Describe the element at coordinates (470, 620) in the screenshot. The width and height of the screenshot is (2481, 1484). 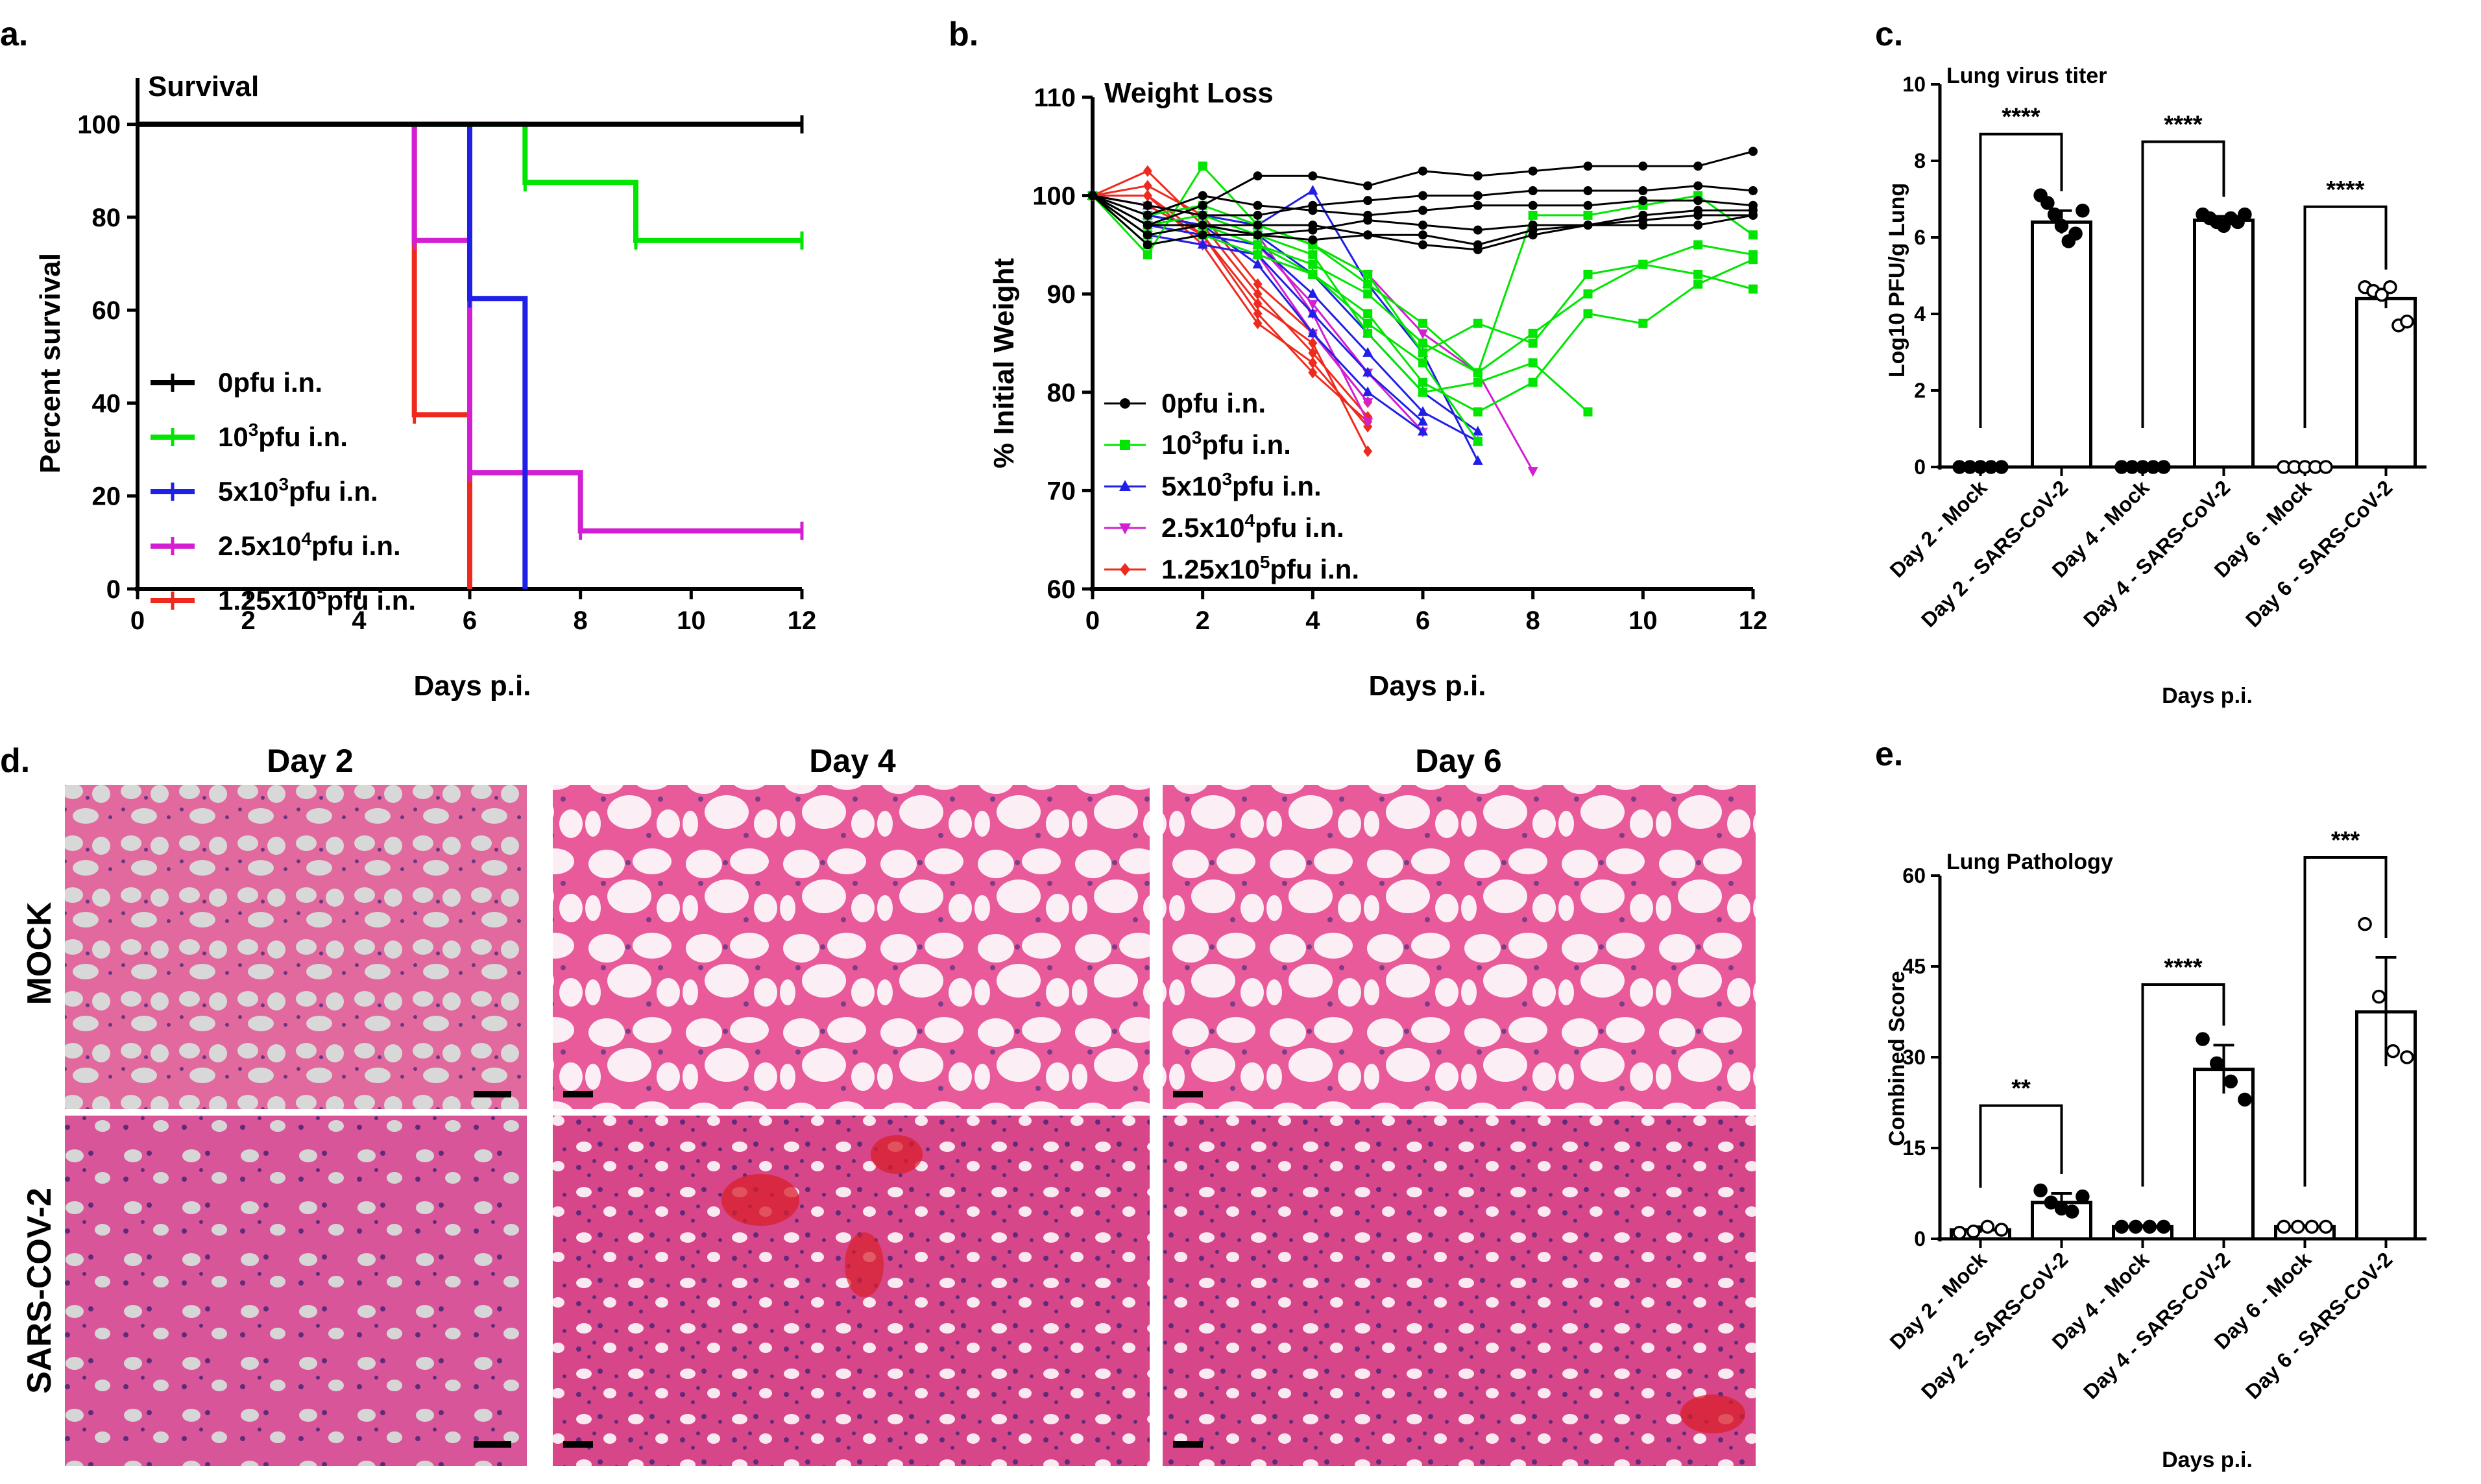
I see `survival-x-tick-label: 6` at that location.